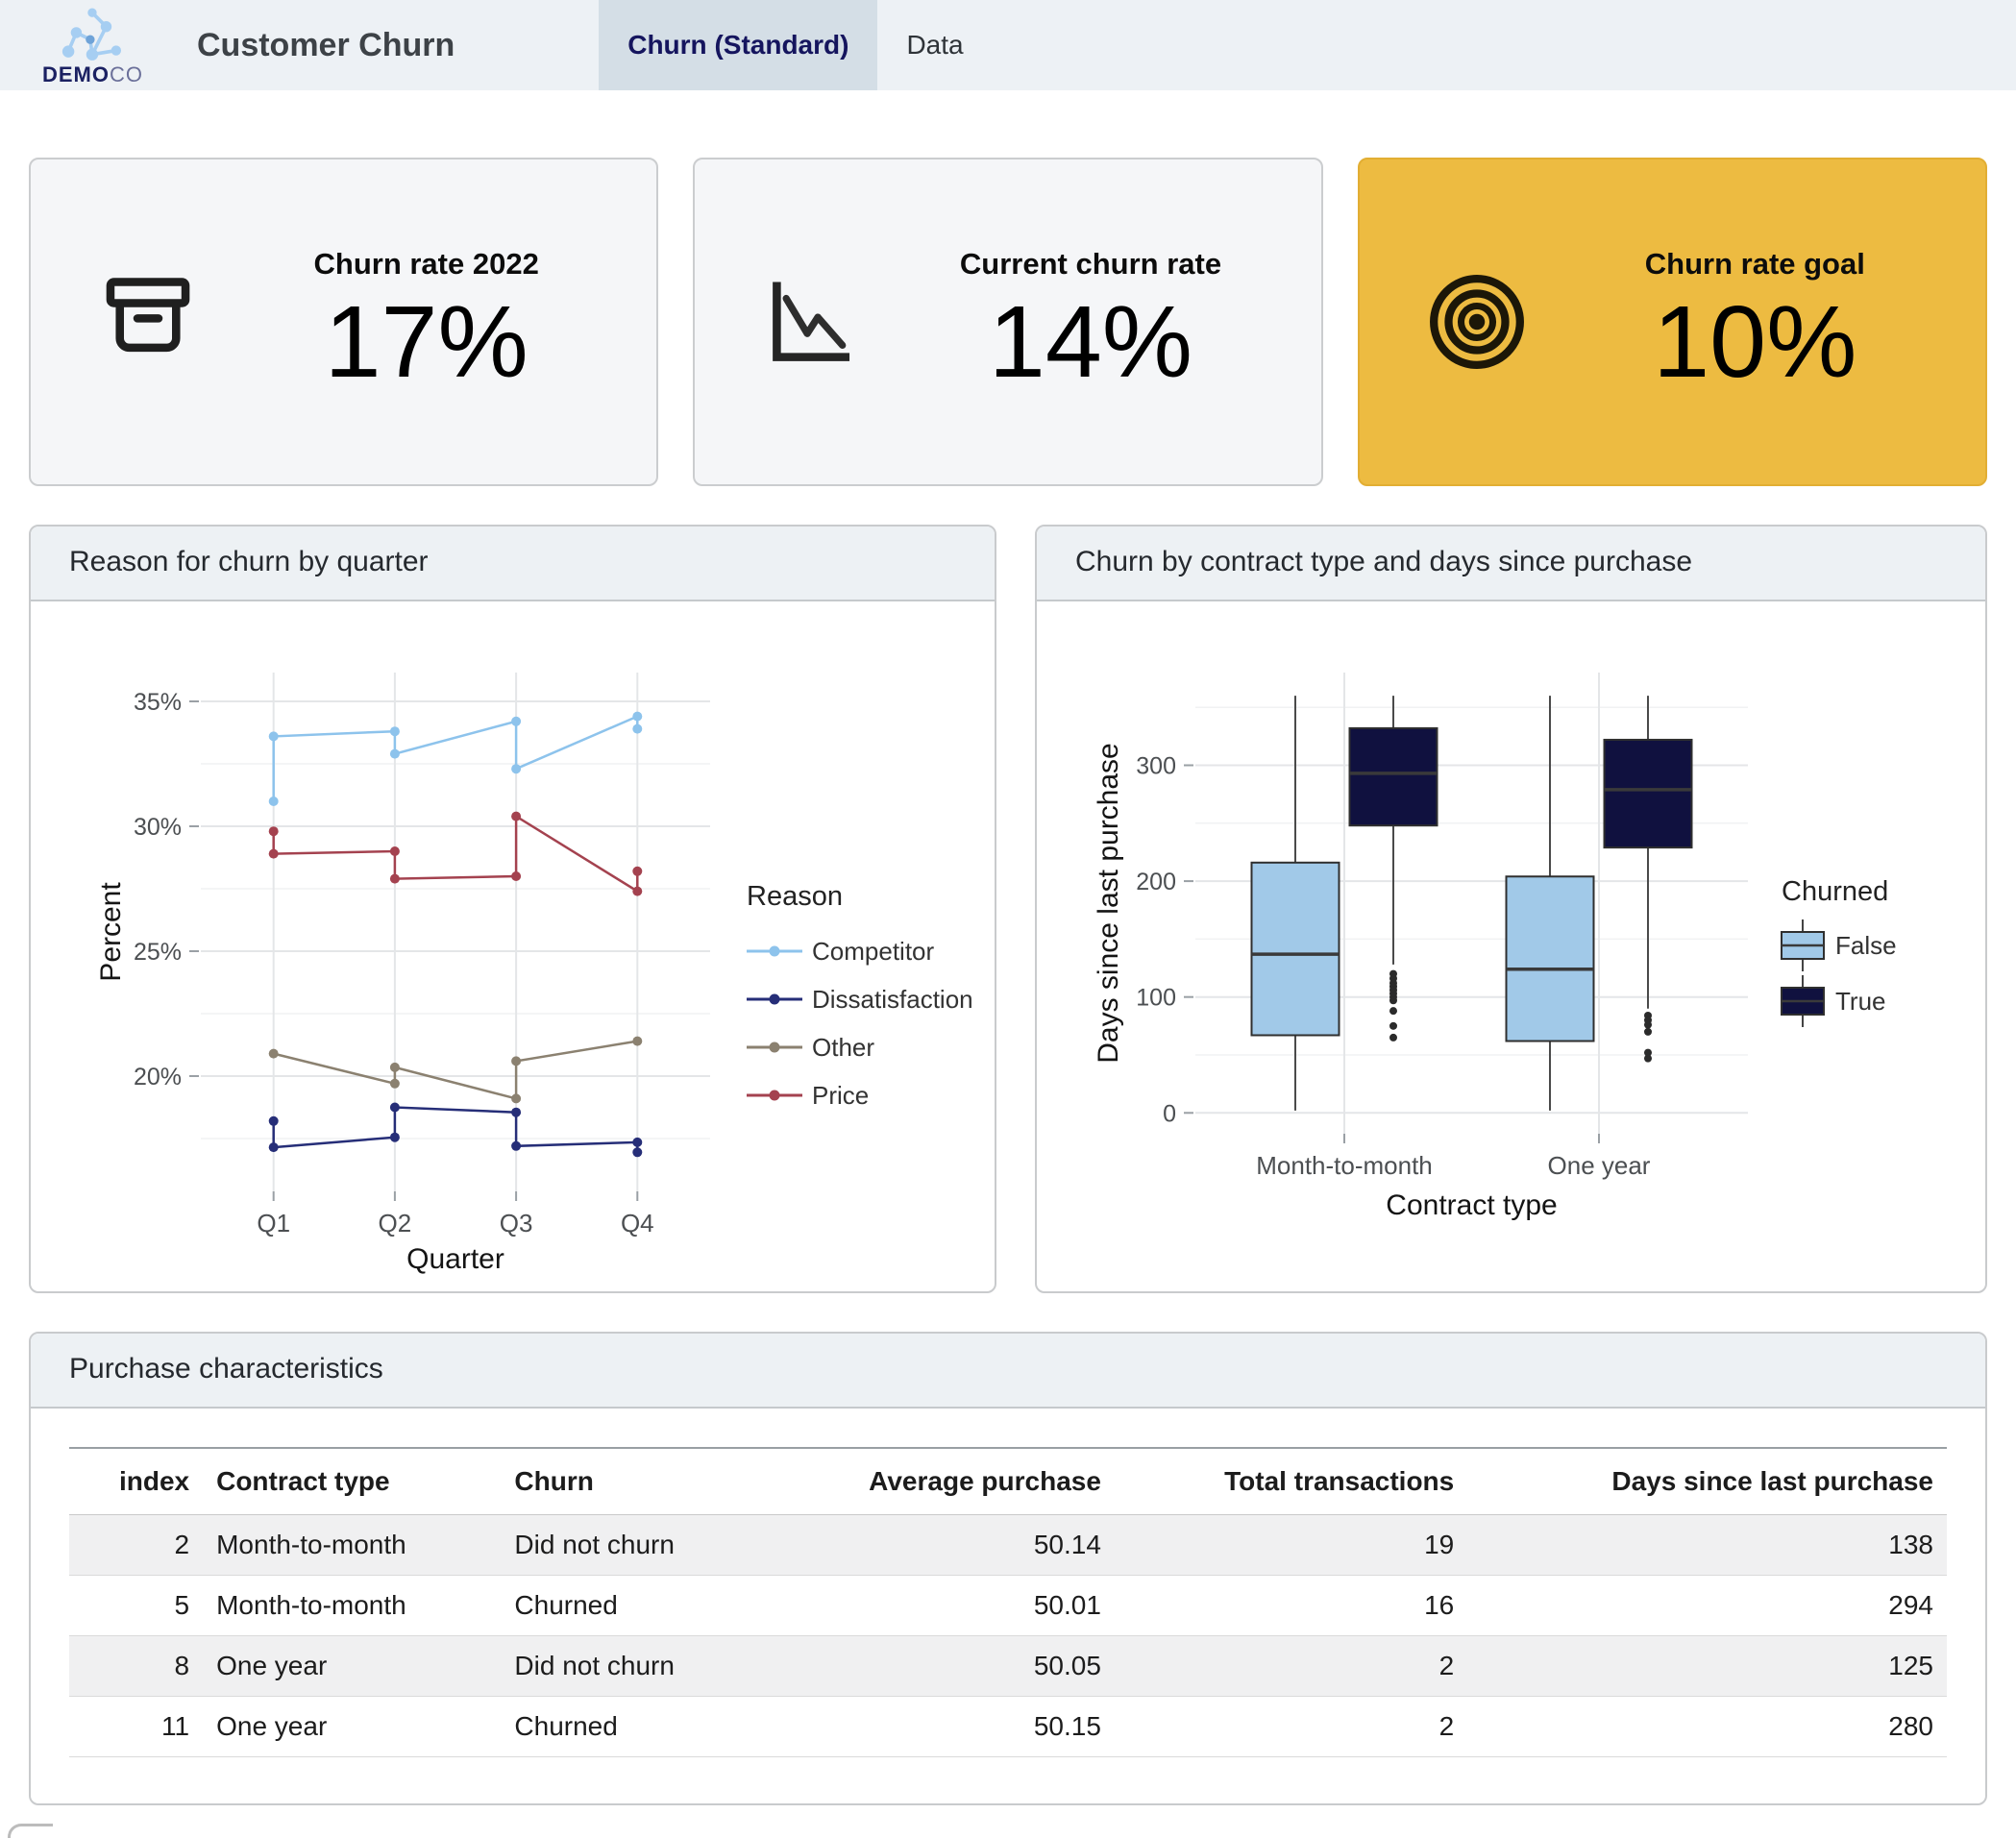  I want to click on tab-data: Data, so click(935, 45).